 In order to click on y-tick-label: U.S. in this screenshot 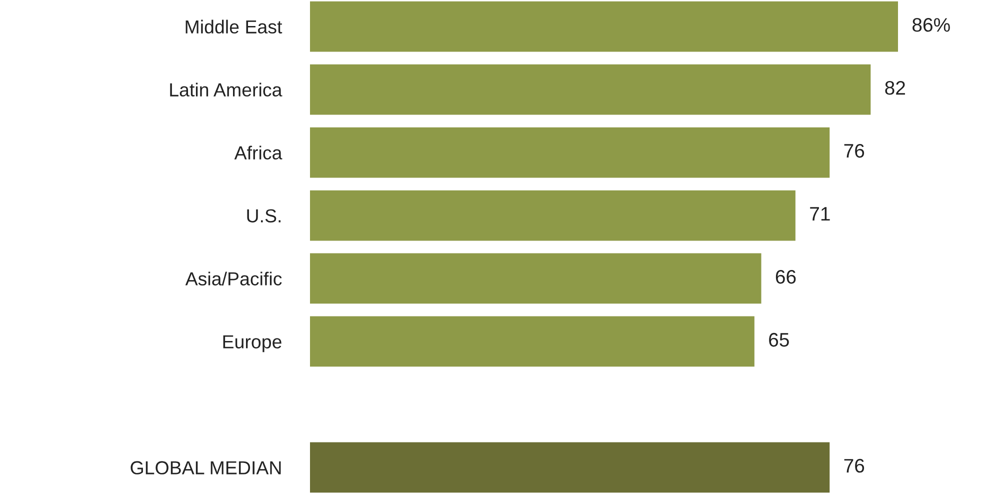, I will do `click(264, 215)`.